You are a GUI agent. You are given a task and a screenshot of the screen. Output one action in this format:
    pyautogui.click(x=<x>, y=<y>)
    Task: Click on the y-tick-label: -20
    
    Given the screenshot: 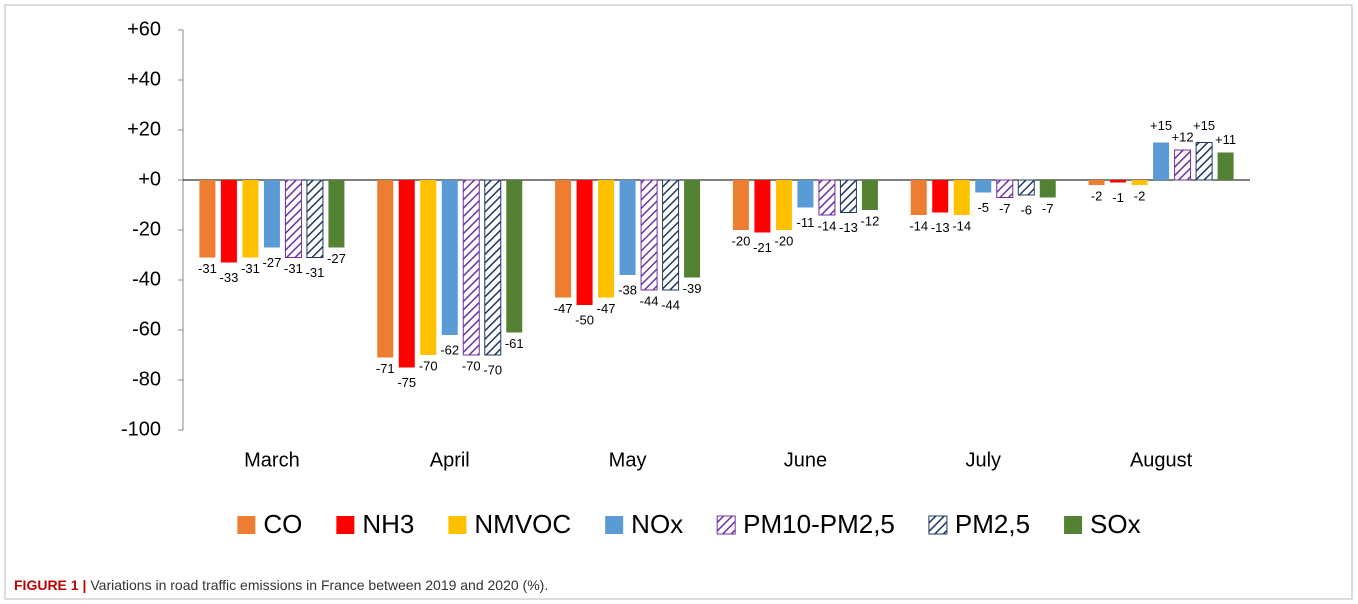 What is the action you would take?
    pyautogui.click(x=146, y=229)
    